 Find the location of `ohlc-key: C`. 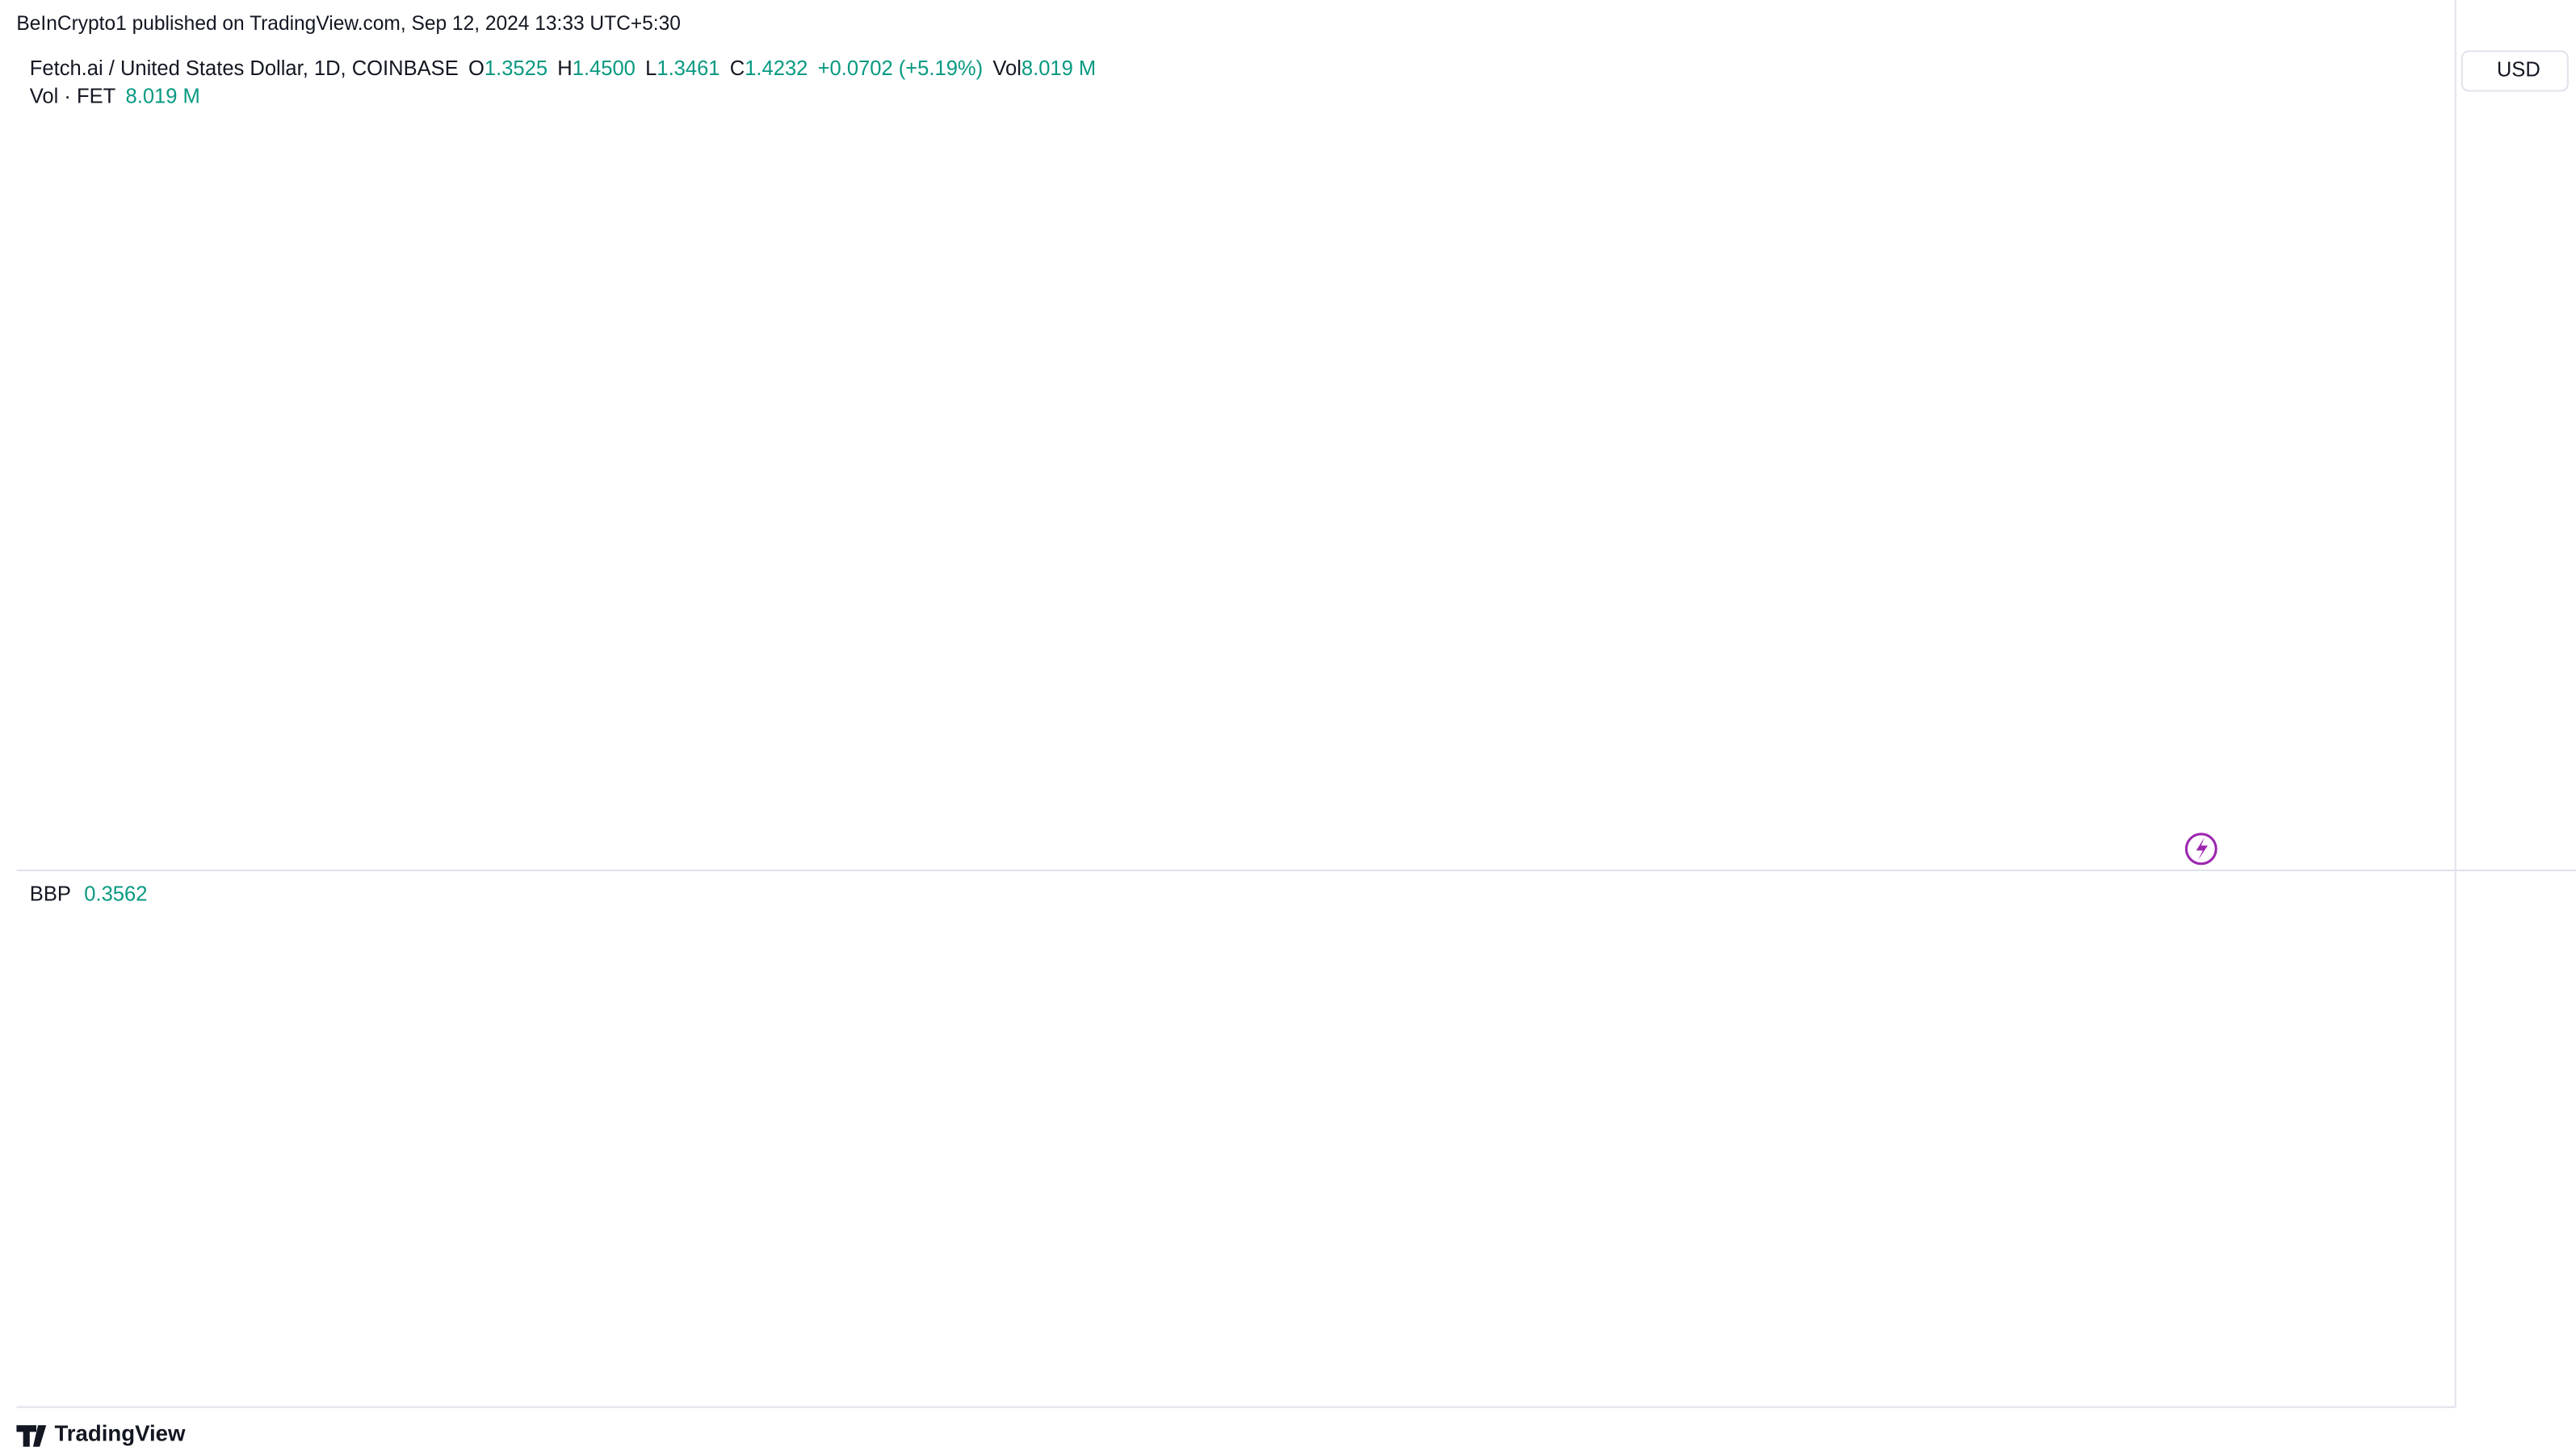

ohlc-key: C is located at coordinates (737, 68).